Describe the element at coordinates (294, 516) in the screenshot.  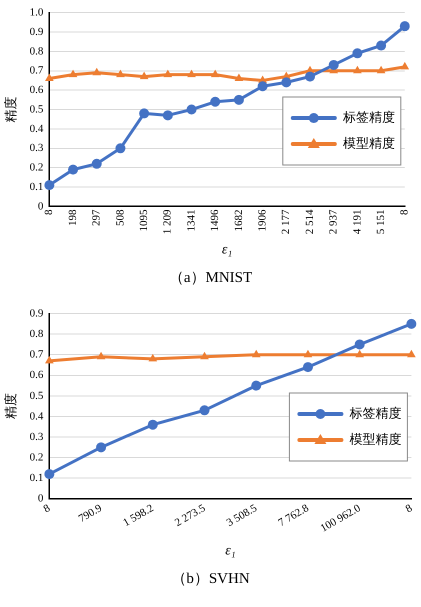
I see `x-tick-label: 7 762.8` at that location.